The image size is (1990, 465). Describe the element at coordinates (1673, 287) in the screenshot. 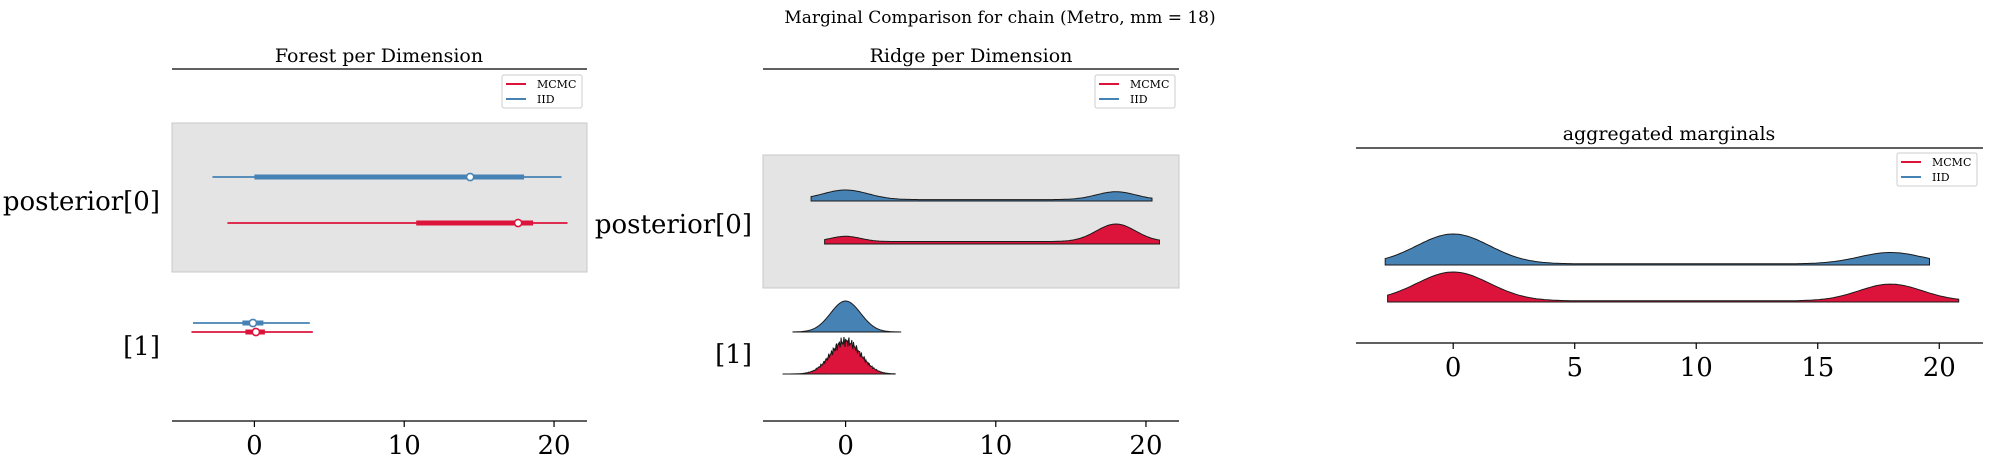

I see `aggregated-density-mcmc` at that location.